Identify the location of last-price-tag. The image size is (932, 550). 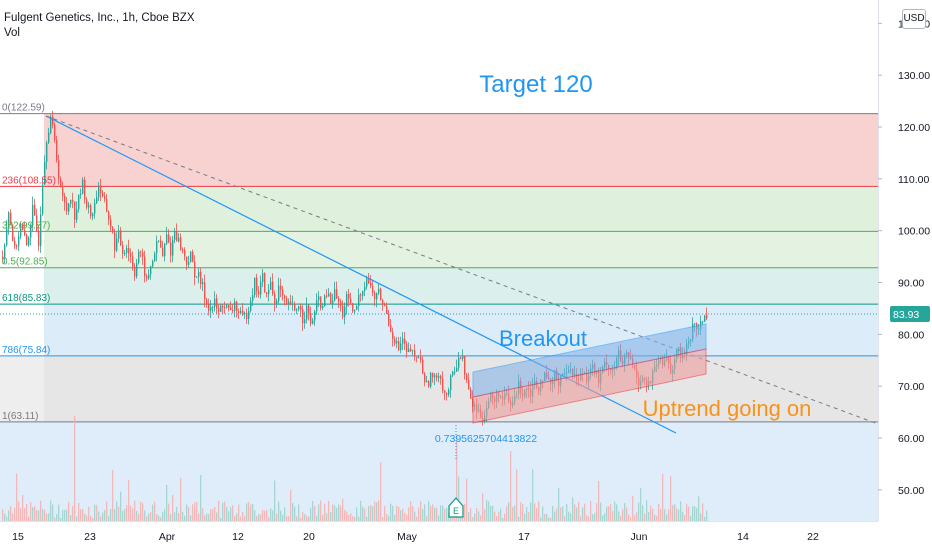
(910, 313).